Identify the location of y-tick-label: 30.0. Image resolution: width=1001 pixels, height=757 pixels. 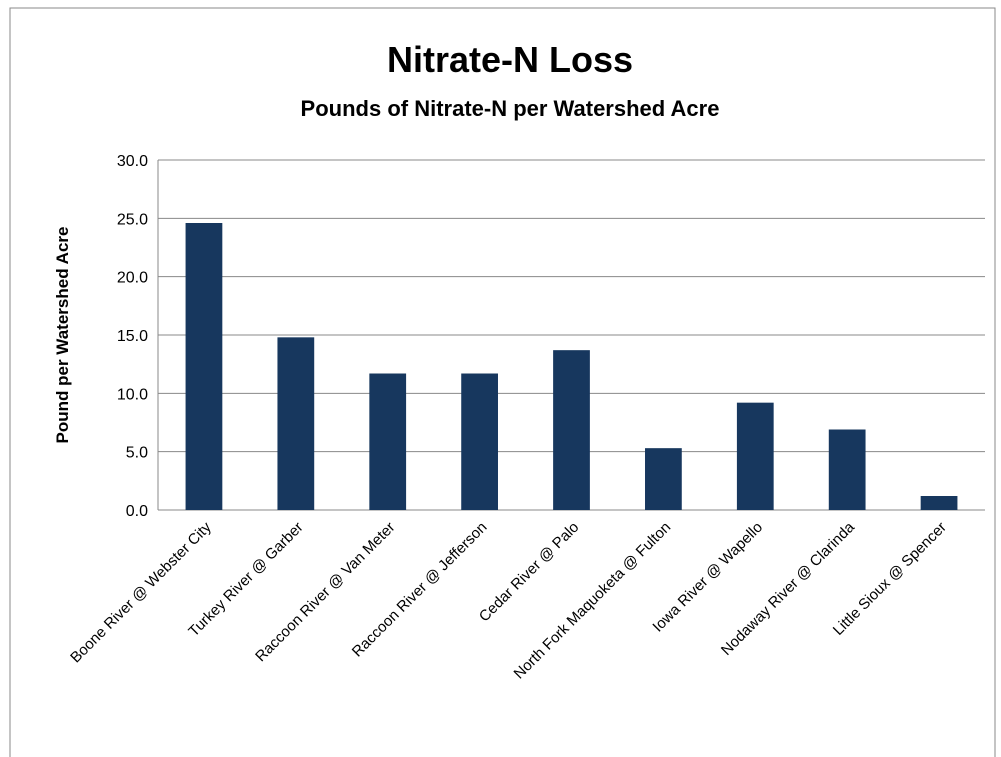
(132, 161).